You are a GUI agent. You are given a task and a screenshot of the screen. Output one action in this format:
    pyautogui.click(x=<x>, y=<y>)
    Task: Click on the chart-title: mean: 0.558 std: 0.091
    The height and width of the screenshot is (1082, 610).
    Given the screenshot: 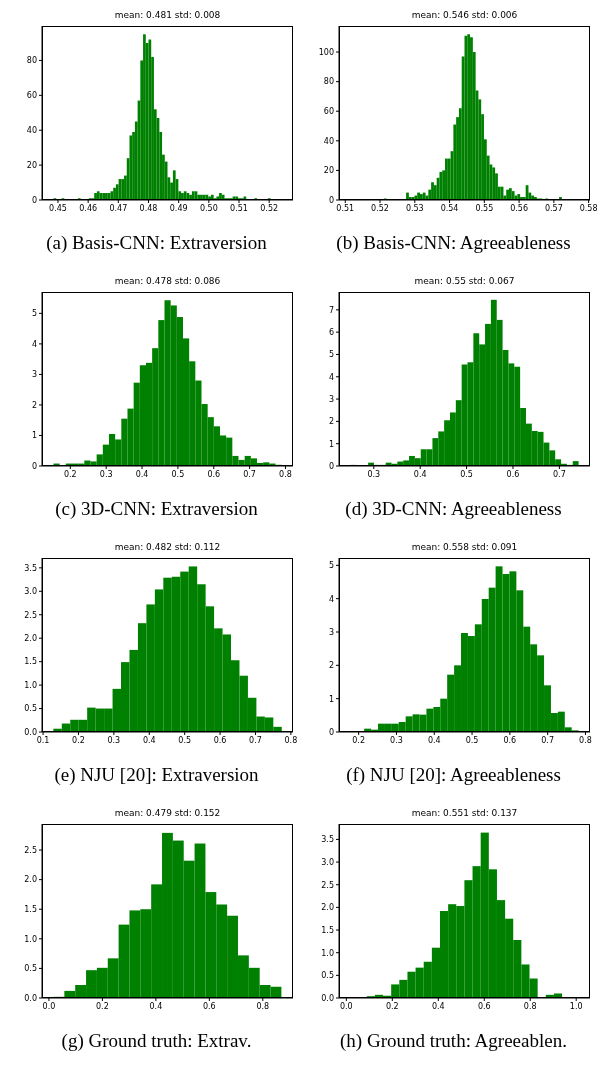 What is the action you would take?
    pyautogui.click(x=464, y=547)
    